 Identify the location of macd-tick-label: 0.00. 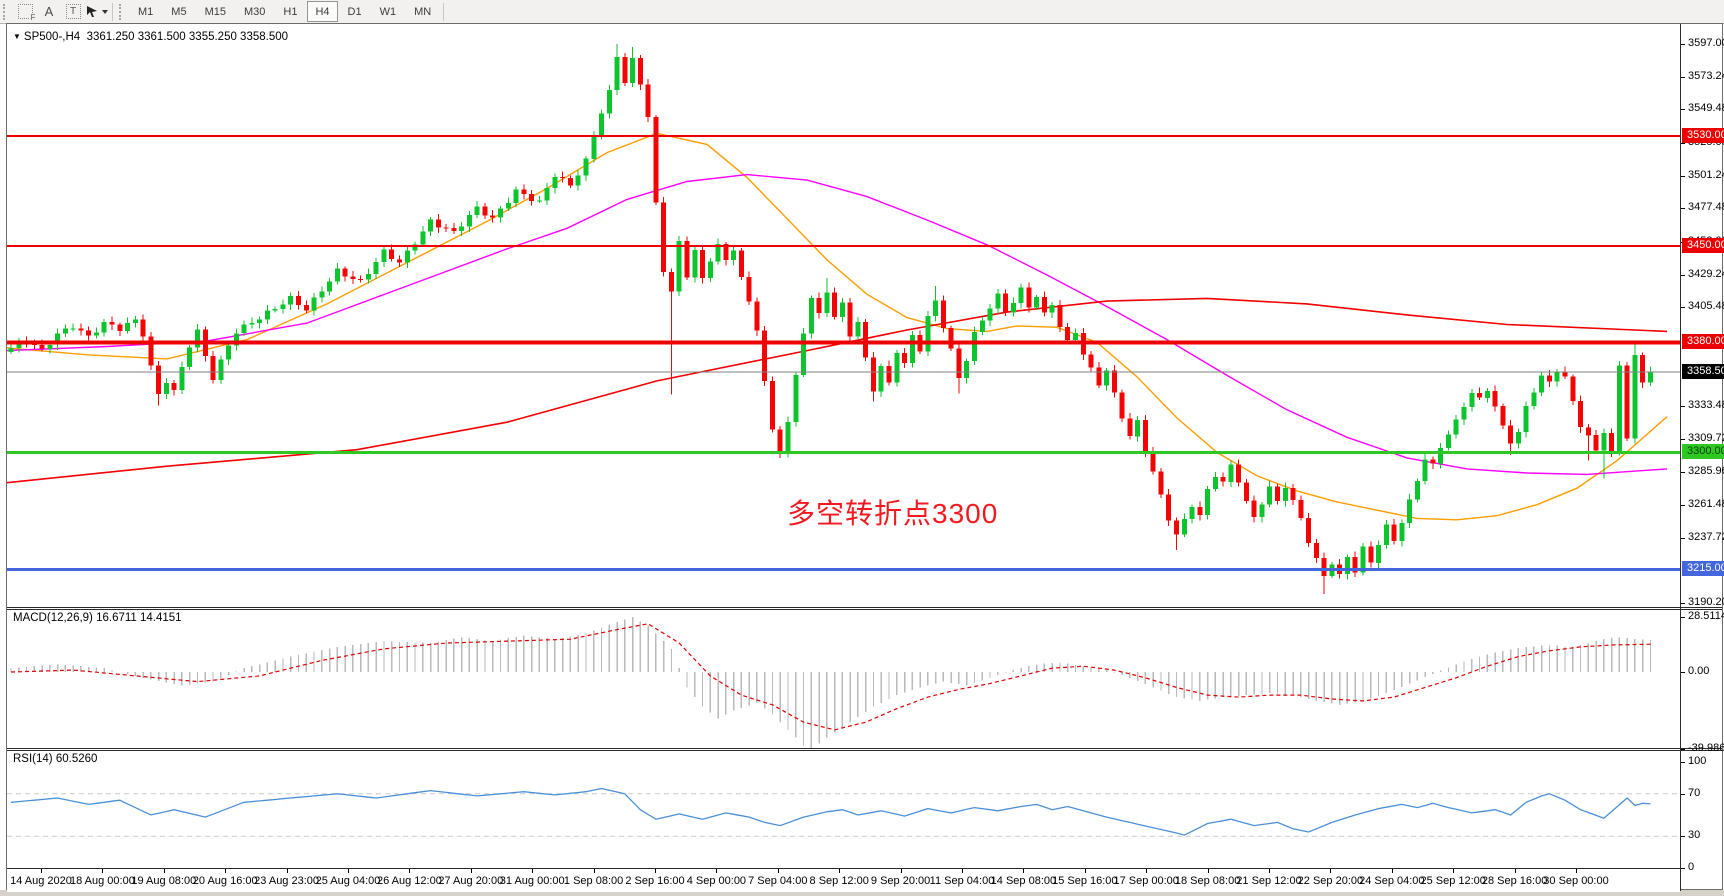
(1699, 671).